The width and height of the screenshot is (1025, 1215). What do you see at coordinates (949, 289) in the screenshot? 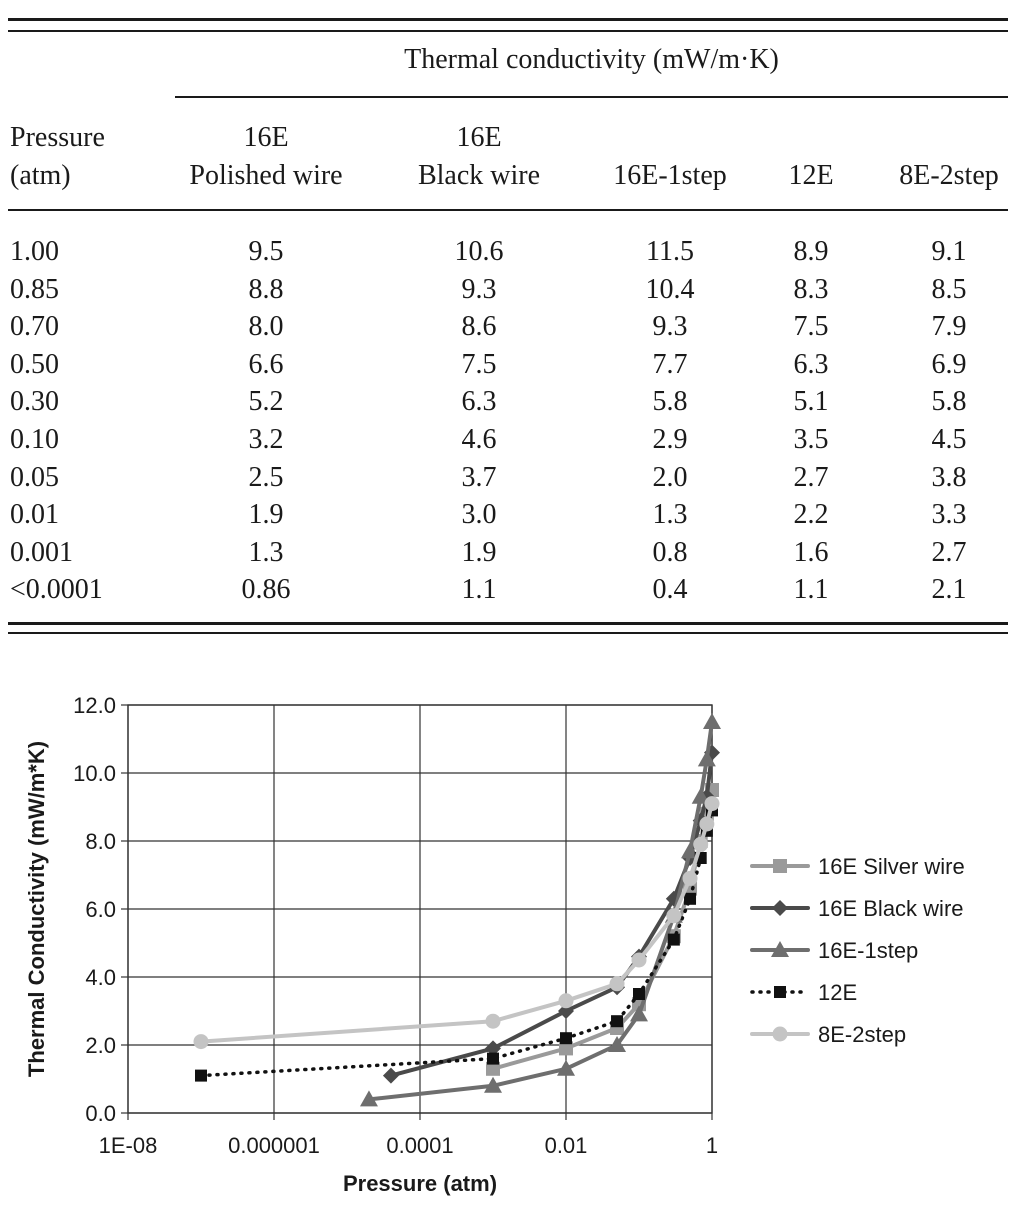
I see `conductivity-cell: 8.5` at bounding box center [949, 289].